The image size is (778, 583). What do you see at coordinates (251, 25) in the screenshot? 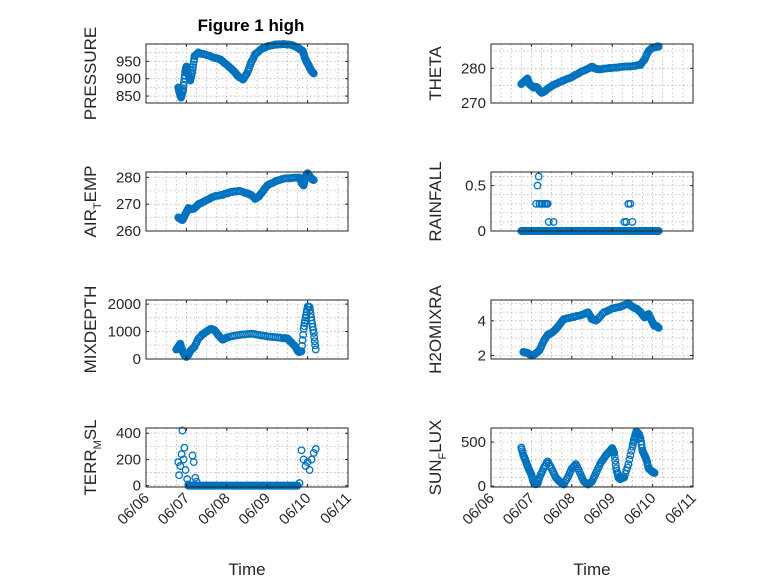
I see `figure-title: Figure 1 high` at bounding box center [251, 25].